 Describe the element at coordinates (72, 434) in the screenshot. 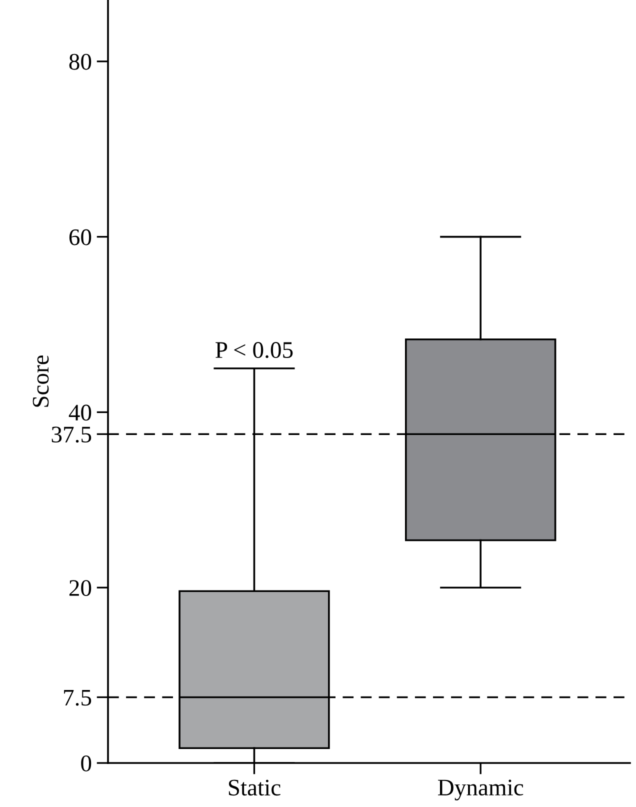

I see `y-tick-label: 37.5` at that location.